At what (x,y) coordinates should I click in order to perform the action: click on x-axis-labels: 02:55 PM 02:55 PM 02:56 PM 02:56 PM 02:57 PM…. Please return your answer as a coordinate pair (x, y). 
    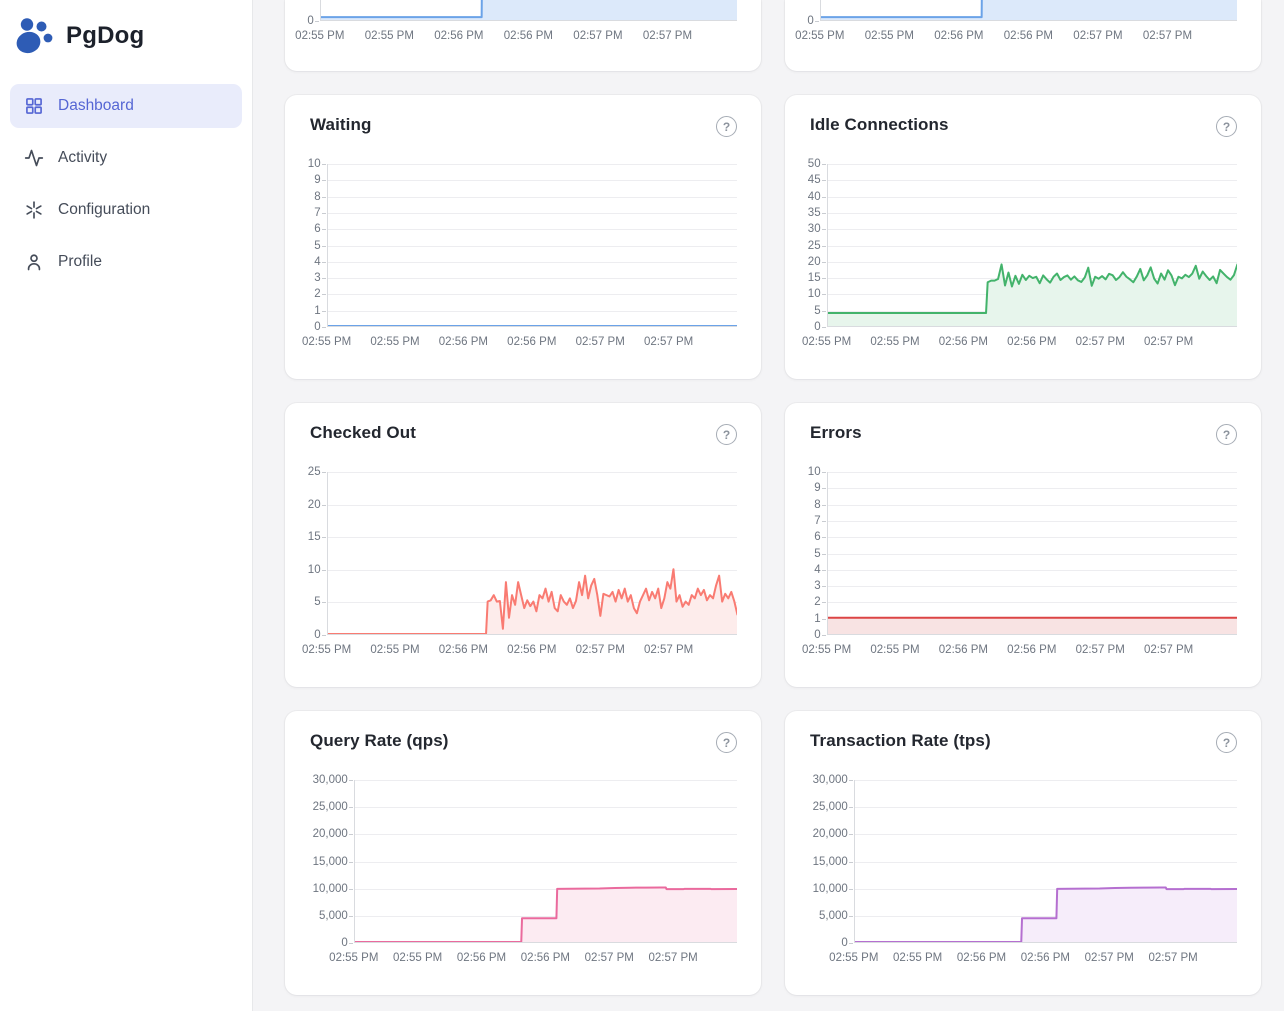
    Looking at the image, I should click on (1016, 37).